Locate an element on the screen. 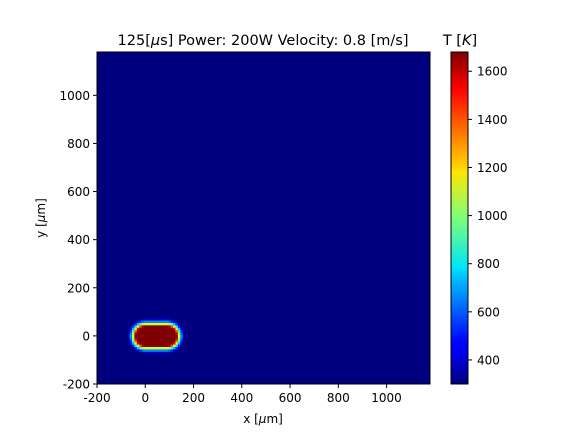  x-tick-label: 1000 is located at coordinates (386, 398).